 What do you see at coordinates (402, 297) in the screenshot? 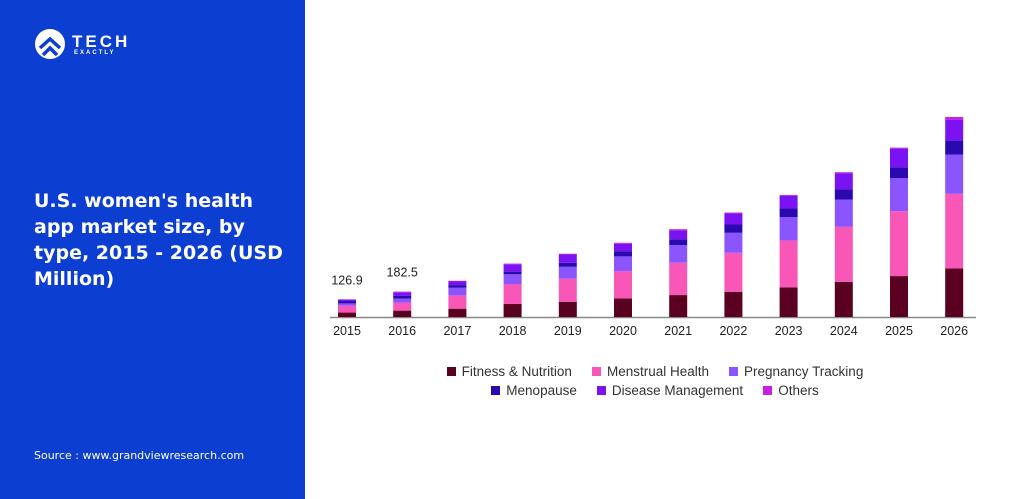
I see `bar-segment-menopause-2016` at bounding box center [402, 297].